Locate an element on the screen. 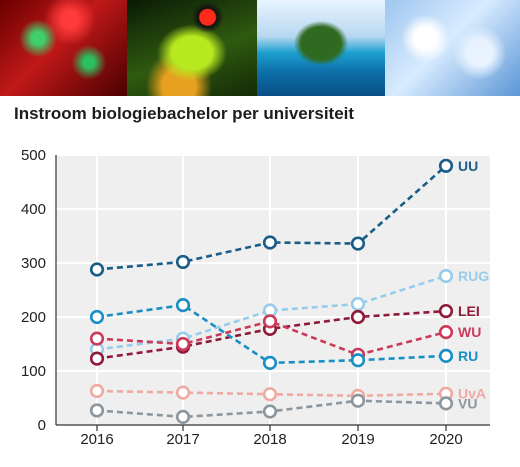 The width and height of the screenshot is (520, 467). x-tick-label: 2017 is located at coordinates (182, 439).